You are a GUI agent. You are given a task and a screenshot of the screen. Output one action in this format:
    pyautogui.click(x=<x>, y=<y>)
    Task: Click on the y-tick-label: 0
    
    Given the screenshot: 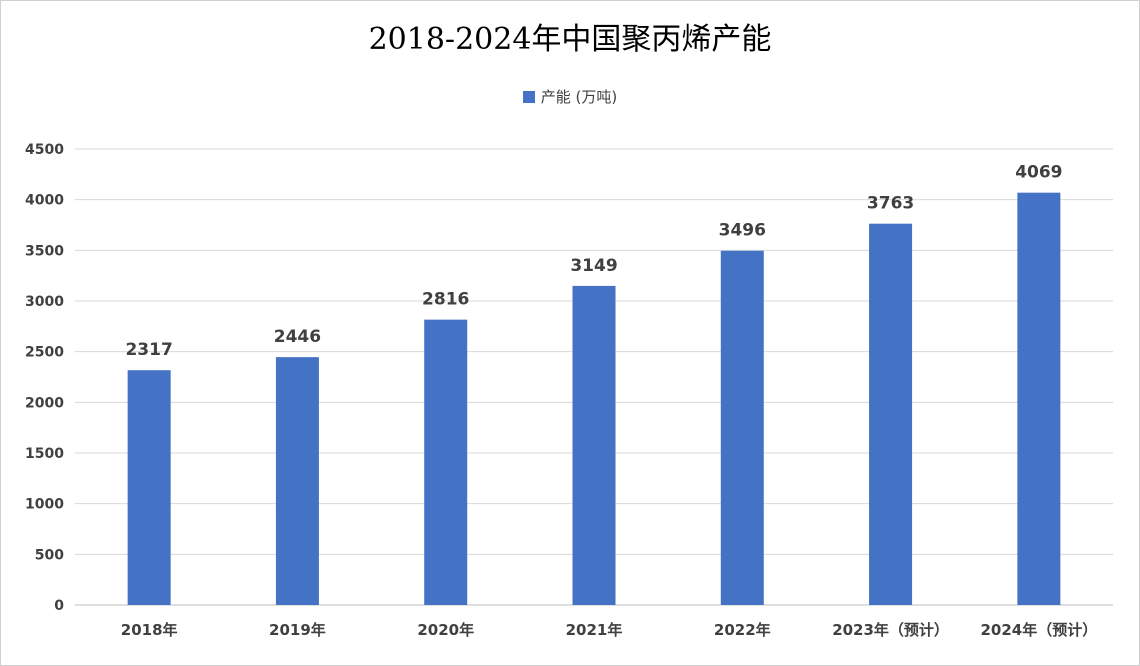 What is the action you would take?
    pyautogui.click(x=59, y=606)
    